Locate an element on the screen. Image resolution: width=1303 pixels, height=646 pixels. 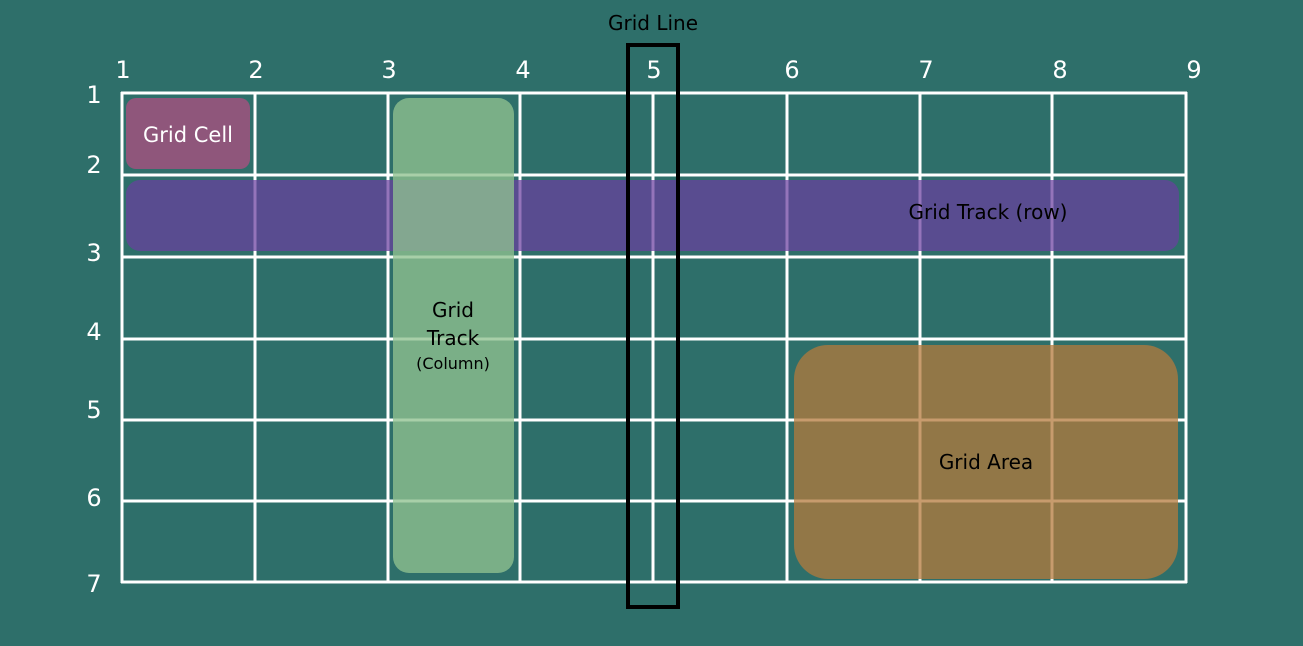
grid-cell-label: Grid Cell is located at coordinates (188, 135).